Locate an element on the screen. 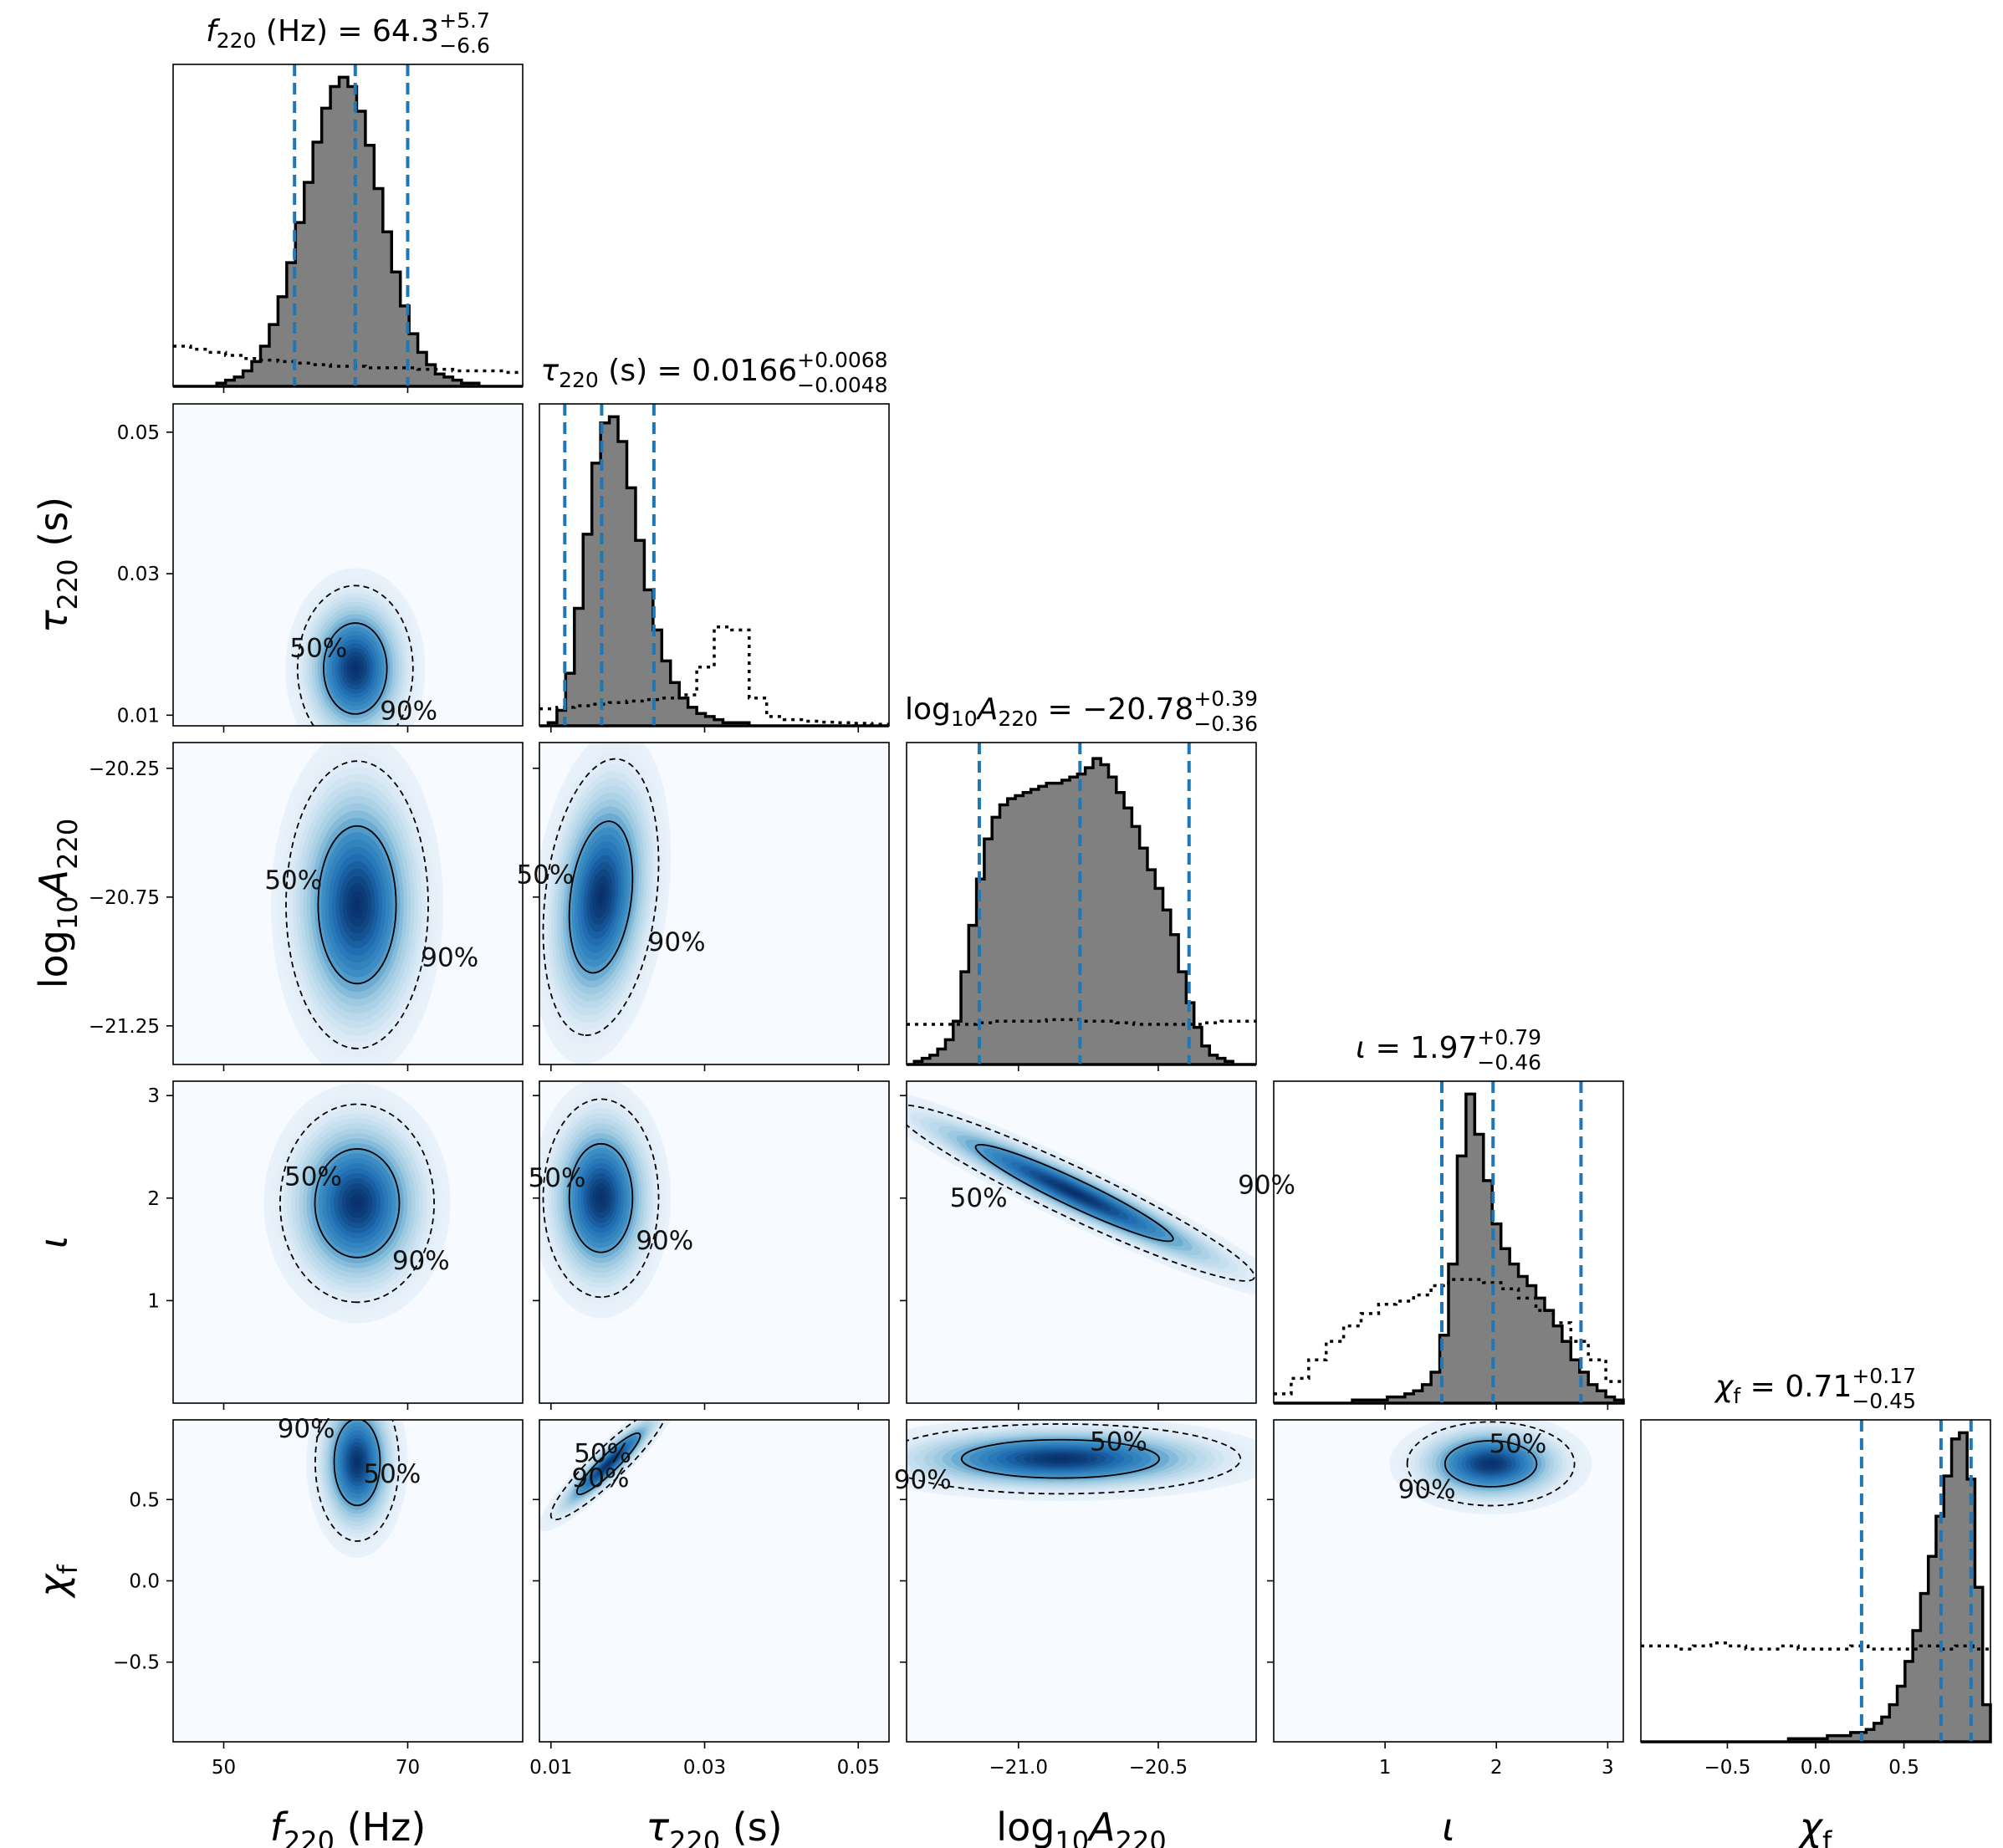  density-logA220-iota is located at coordinates (1081, 1193).